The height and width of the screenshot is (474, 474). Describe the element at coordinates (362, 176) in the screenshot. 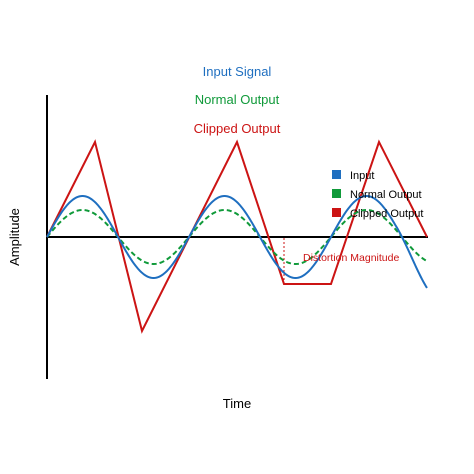

I see `legend-label-input: Input` at that location.